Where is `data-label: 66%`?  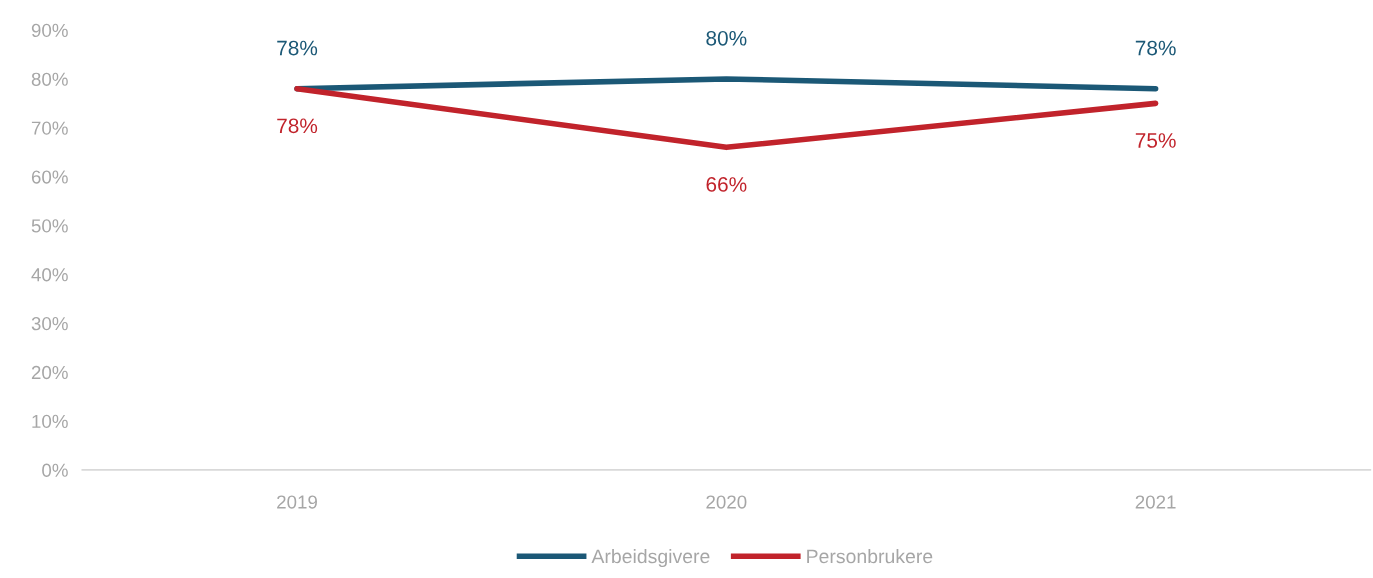 data-label: 66% is located at coordinates (726, 184).